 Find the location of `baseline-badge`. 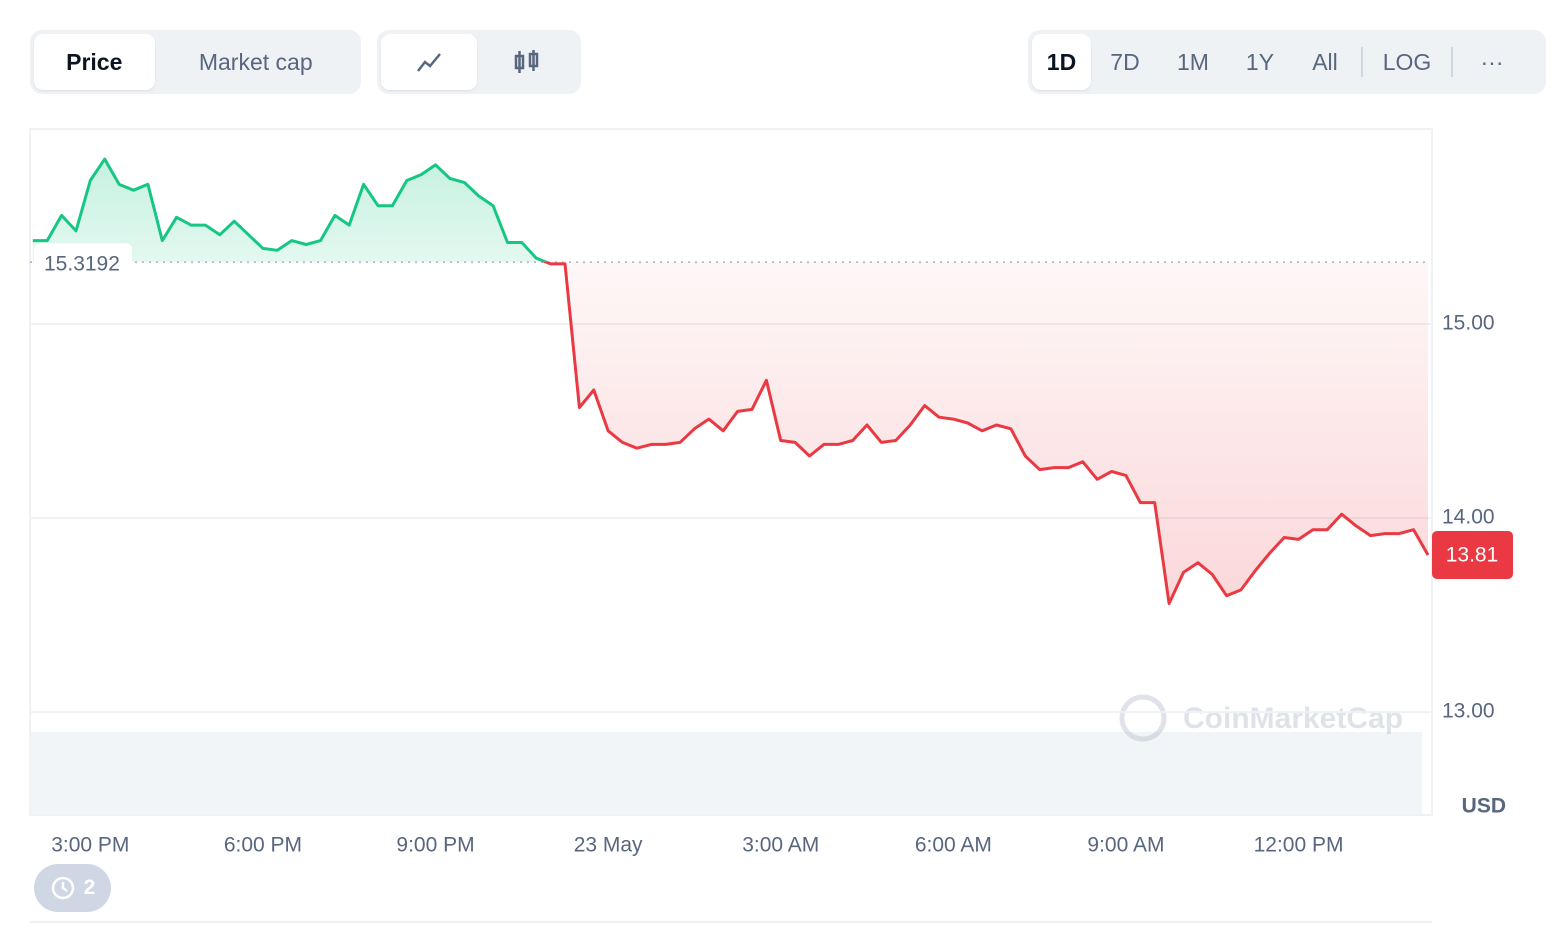

baseline-badge is located at coordinates (83, 262).